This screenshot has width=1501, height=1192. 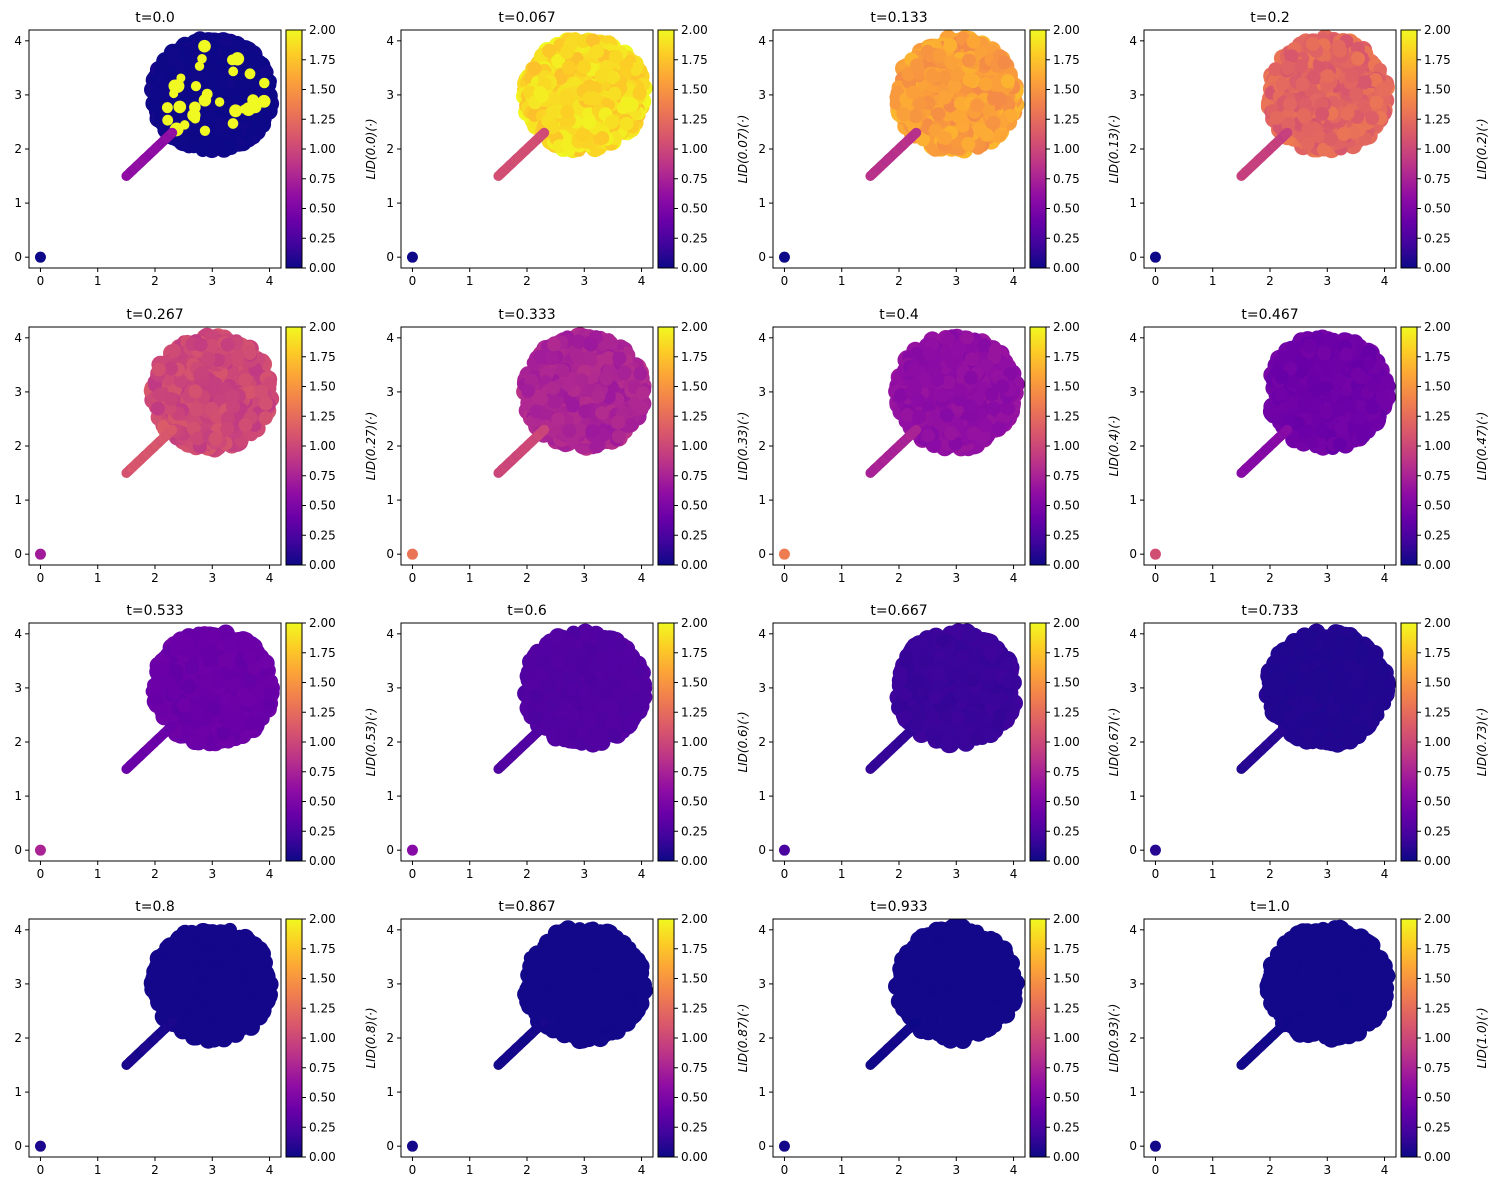 I want to click on subplot-title: t=0.0, so click(x=154, y=18).